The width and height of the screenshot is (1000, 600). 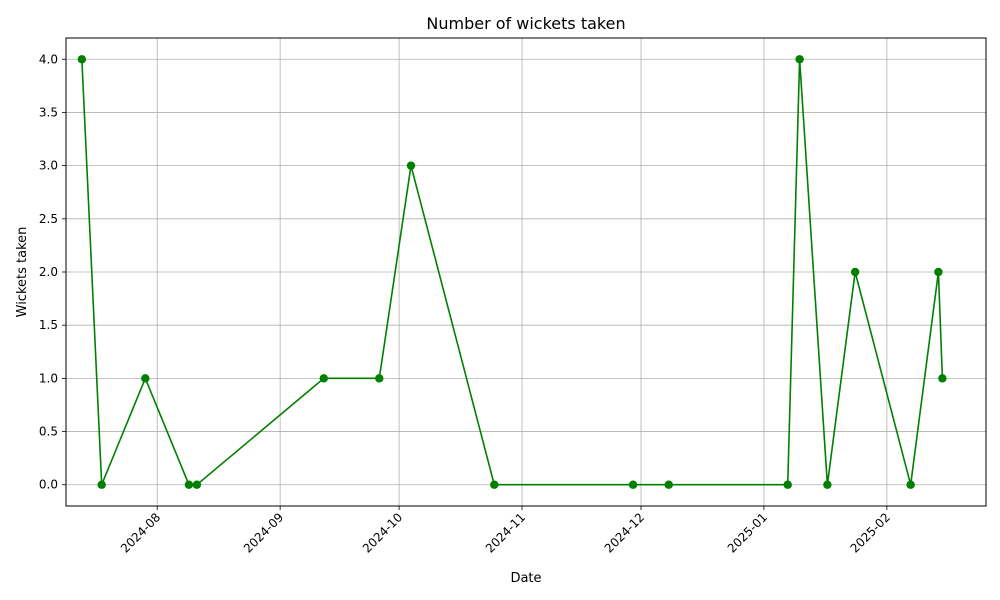 I want to click on y-axis-label: Wickets taken, so click(x=22, y=272).